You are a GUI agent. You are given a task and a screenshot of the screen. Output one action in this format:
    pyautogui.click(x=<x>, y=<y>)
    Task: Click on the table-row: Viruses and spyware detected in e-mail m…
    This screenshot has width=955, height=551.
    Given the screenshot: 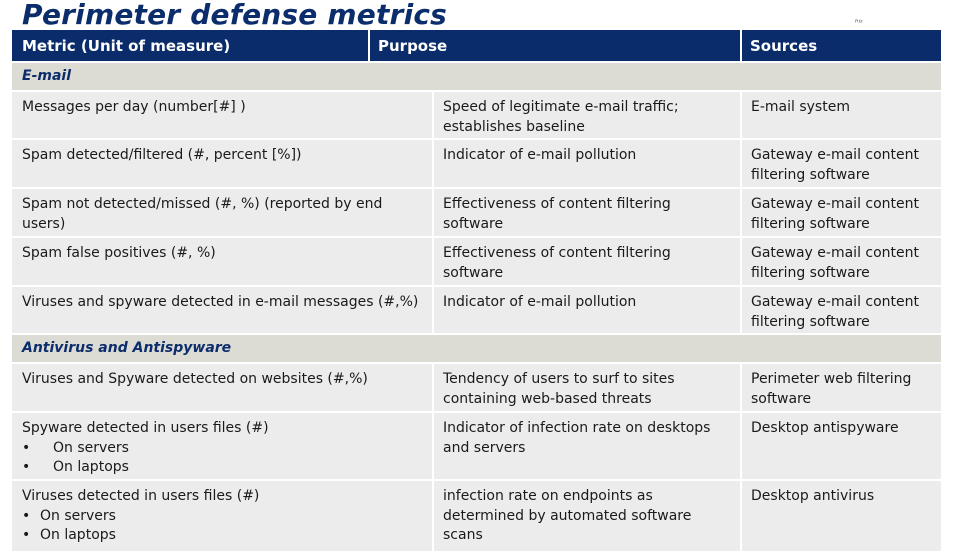 What is the action you would take?
    pyautogui.click(x=476, y=309)
    